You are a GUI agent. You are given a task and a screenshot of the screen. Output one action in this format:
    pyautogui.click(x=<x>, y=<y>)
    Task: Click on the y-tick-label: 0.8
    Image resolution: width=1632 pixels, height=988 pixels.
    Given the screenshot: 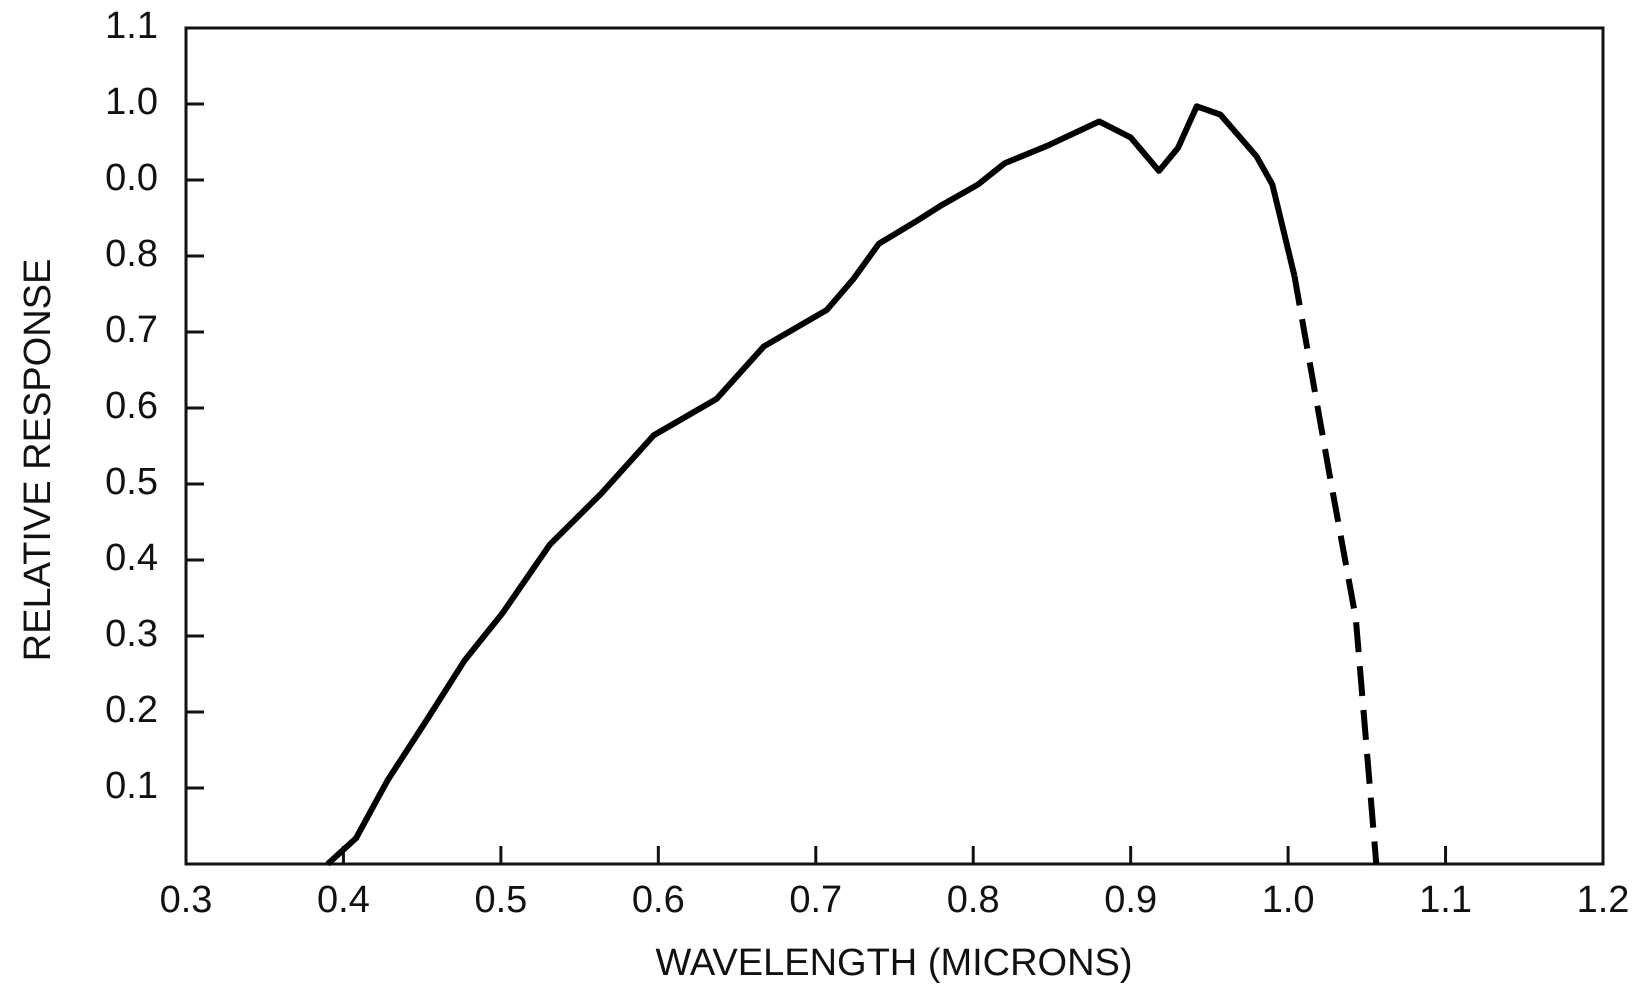 What is the action you would take?
    pyautogui.click(x=131, y=254)
    